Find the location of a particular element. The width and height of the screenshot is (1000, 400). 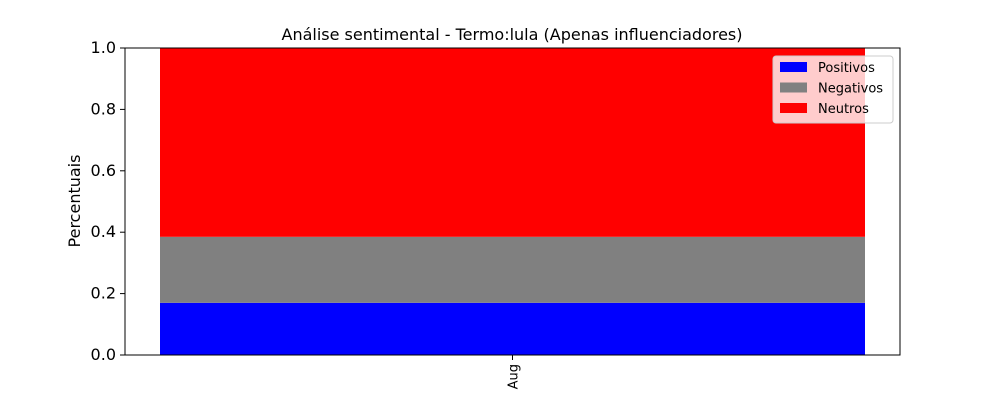

x-tick-label: Aug is located at coordinates (514, 376).